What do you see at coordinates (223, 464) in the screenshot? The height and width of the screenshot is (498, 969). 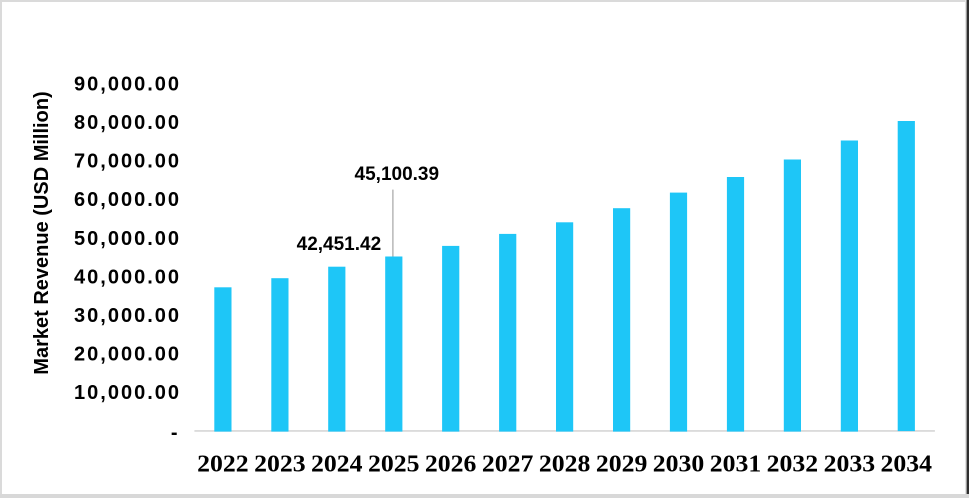 I see `svg-text: 2022` at bounding box center [223, 464].